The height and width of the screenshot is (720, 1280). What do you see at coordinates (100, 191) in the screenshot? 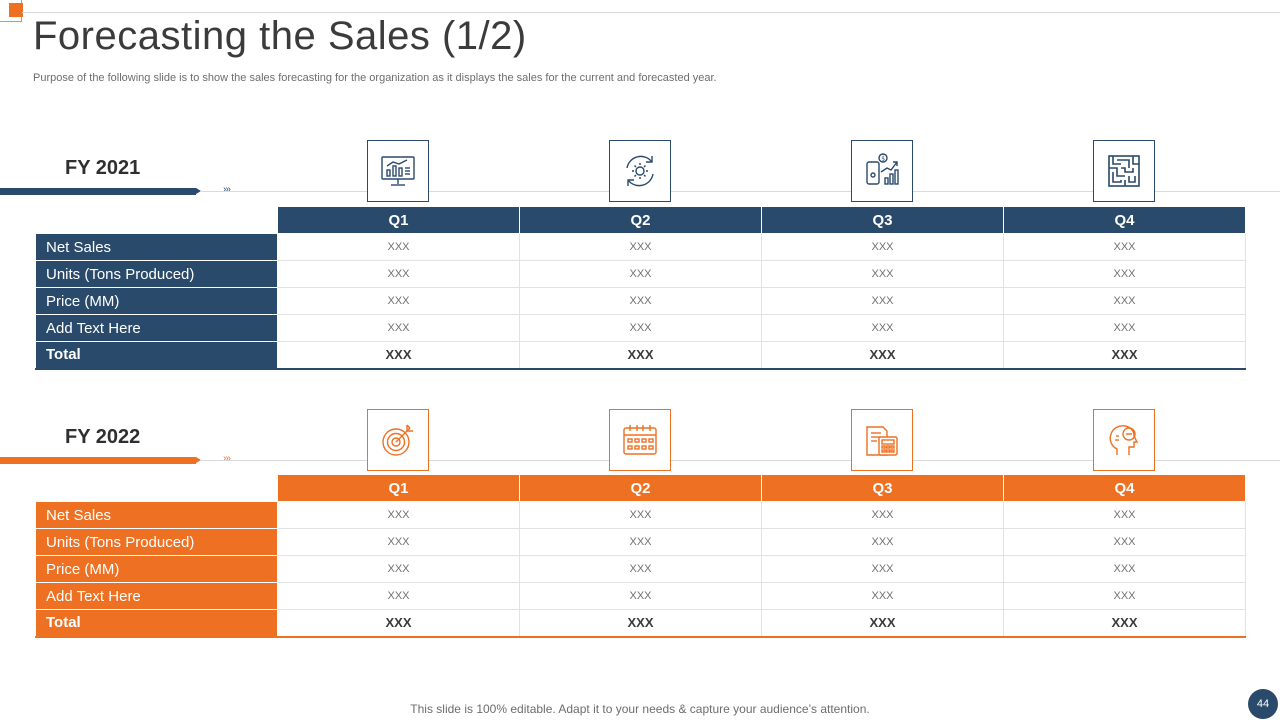
I see `fy2021-bar` at bounding box center [100, 191].